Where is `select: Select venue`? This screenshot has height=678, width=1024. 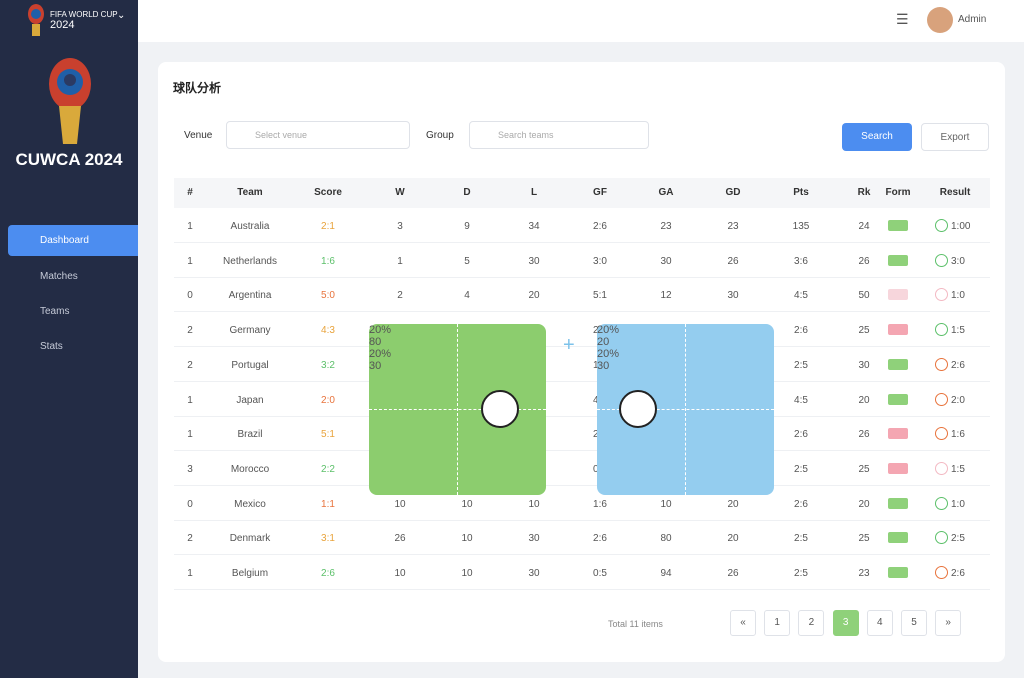
select: Select venue is located at coordinates (318, 135).